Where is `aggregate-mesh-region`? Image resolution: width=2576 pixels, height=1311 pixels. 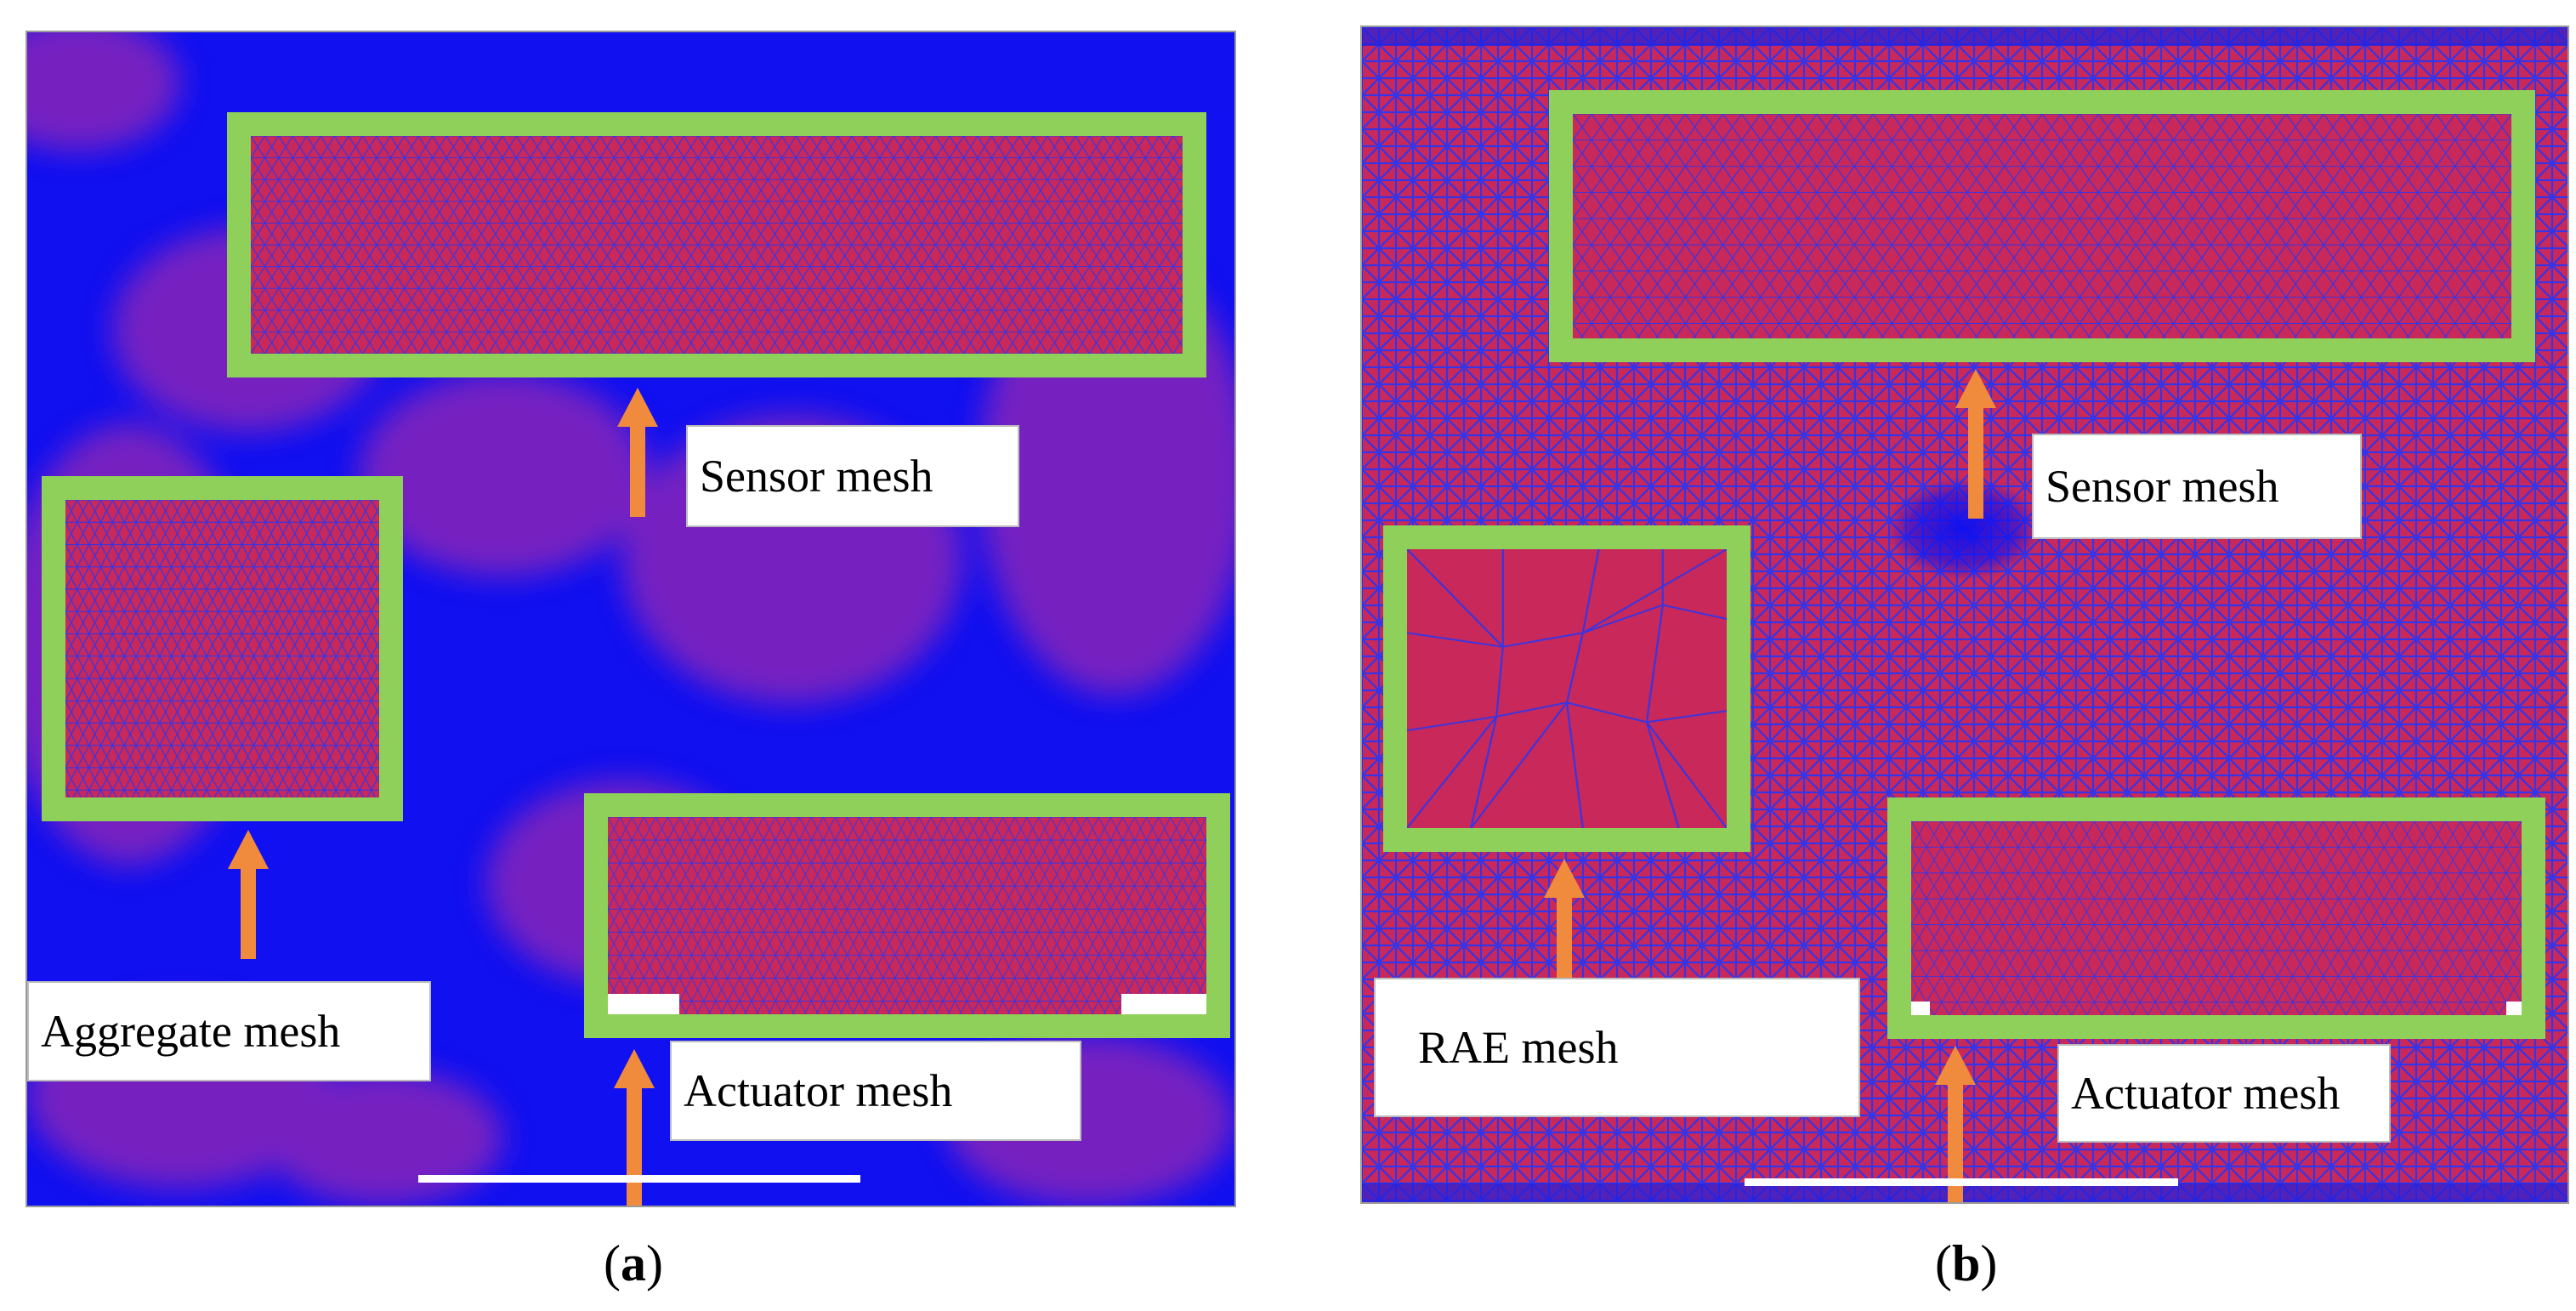 aggregate-mesh-region is located at coordinates (222, 648).